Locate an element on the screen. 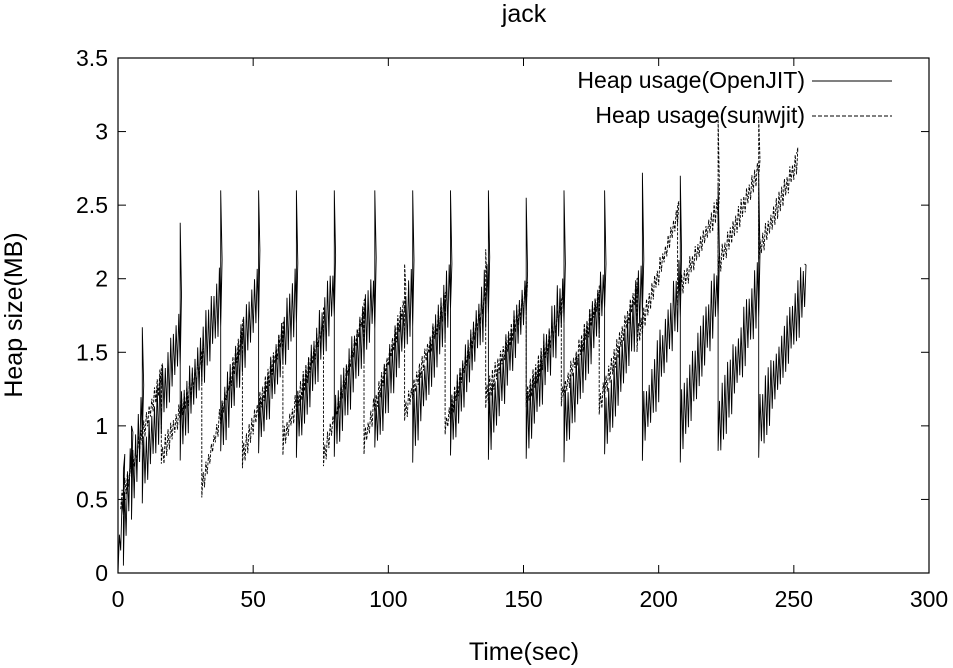 This screenshot has width=953, height=668. y-tick-label: 0.5 is located at coordinates (92, 499).